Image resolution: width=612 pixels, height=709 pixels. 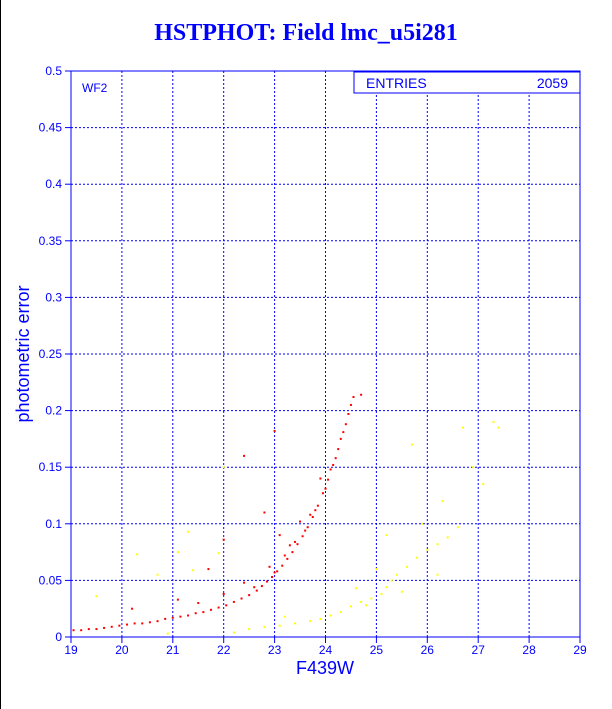 What do you see at coordinates (71, 650) in the screenshot?
I see `x-tick-label: 19` at bounding box center [71, 650].